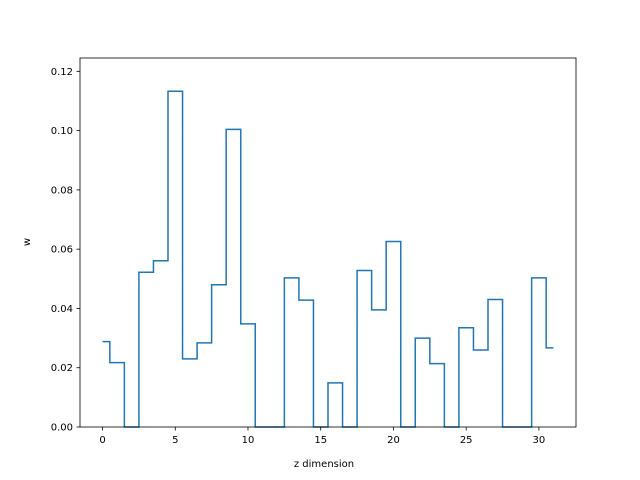 This screenshot has width=640, height=480. What do you see at coordinates (320, 440) in the screenshot?
I see `x-tick-label: 15` at bounding box center [320, 440].